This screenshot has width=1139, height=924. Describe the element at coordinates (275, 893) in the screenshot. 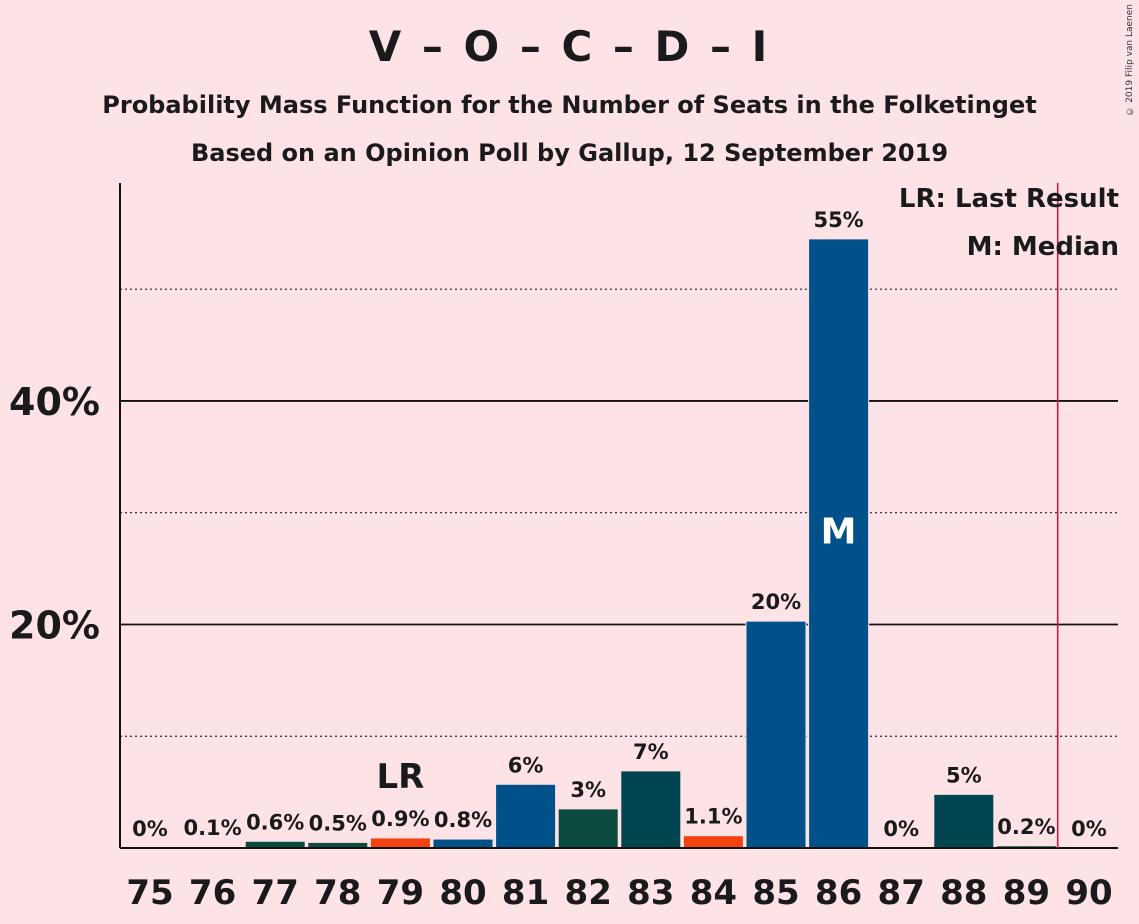

I see `x-tick-label-77: 77` at that location.